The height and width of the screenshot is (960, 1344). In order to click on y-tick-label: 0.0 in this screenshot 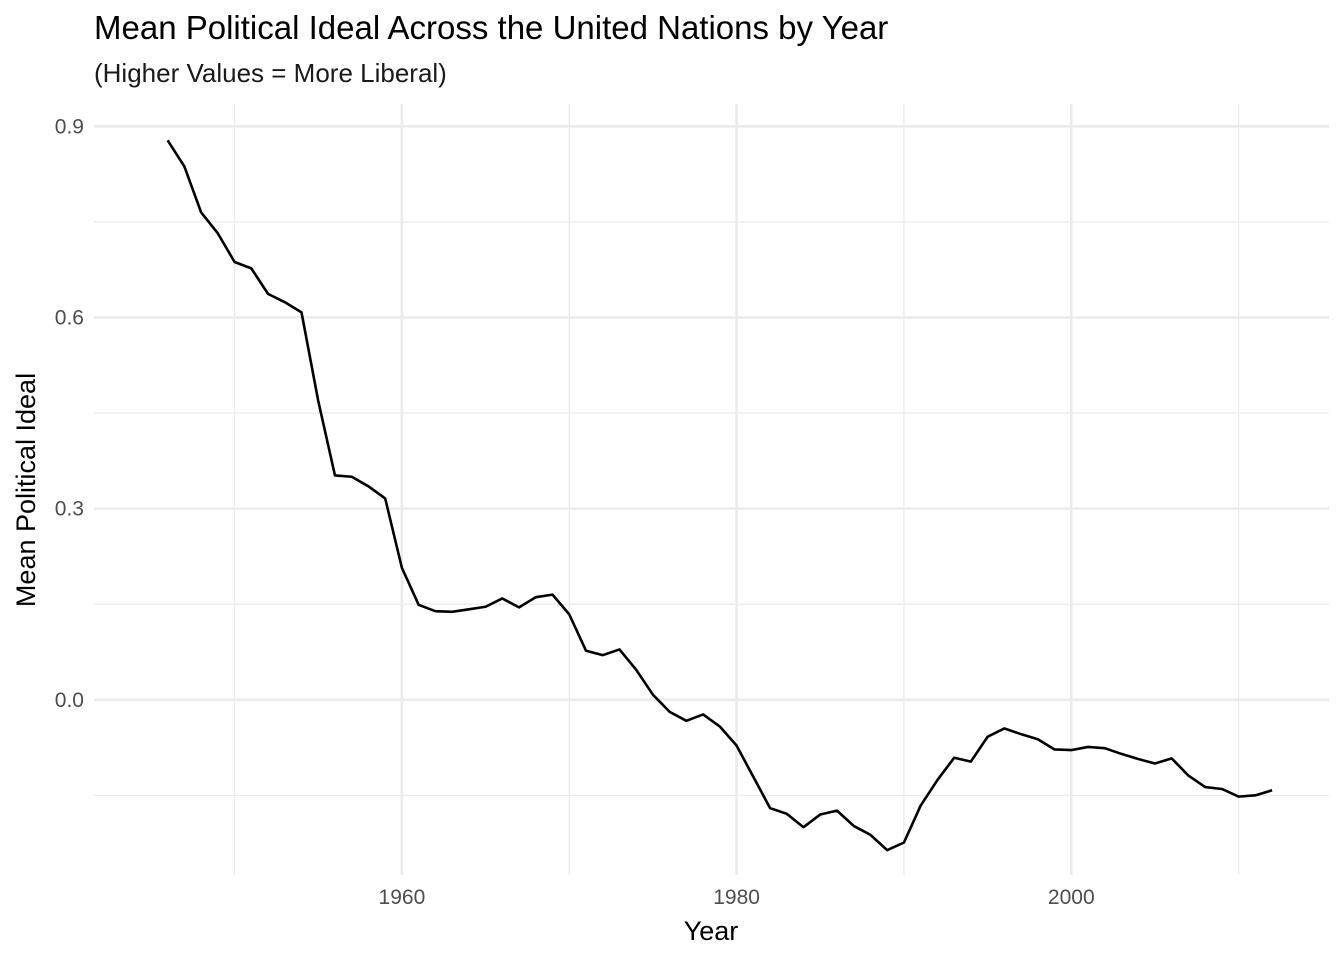, I will do `click(69, 700)`.